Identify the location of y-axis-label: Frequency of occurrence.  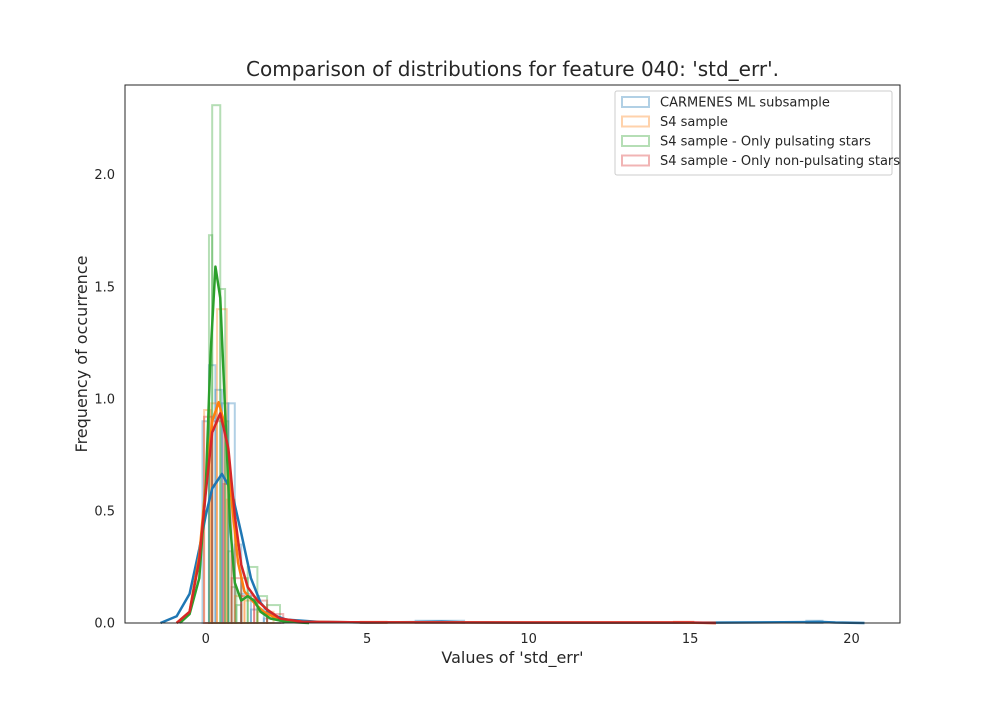
(81, 354).